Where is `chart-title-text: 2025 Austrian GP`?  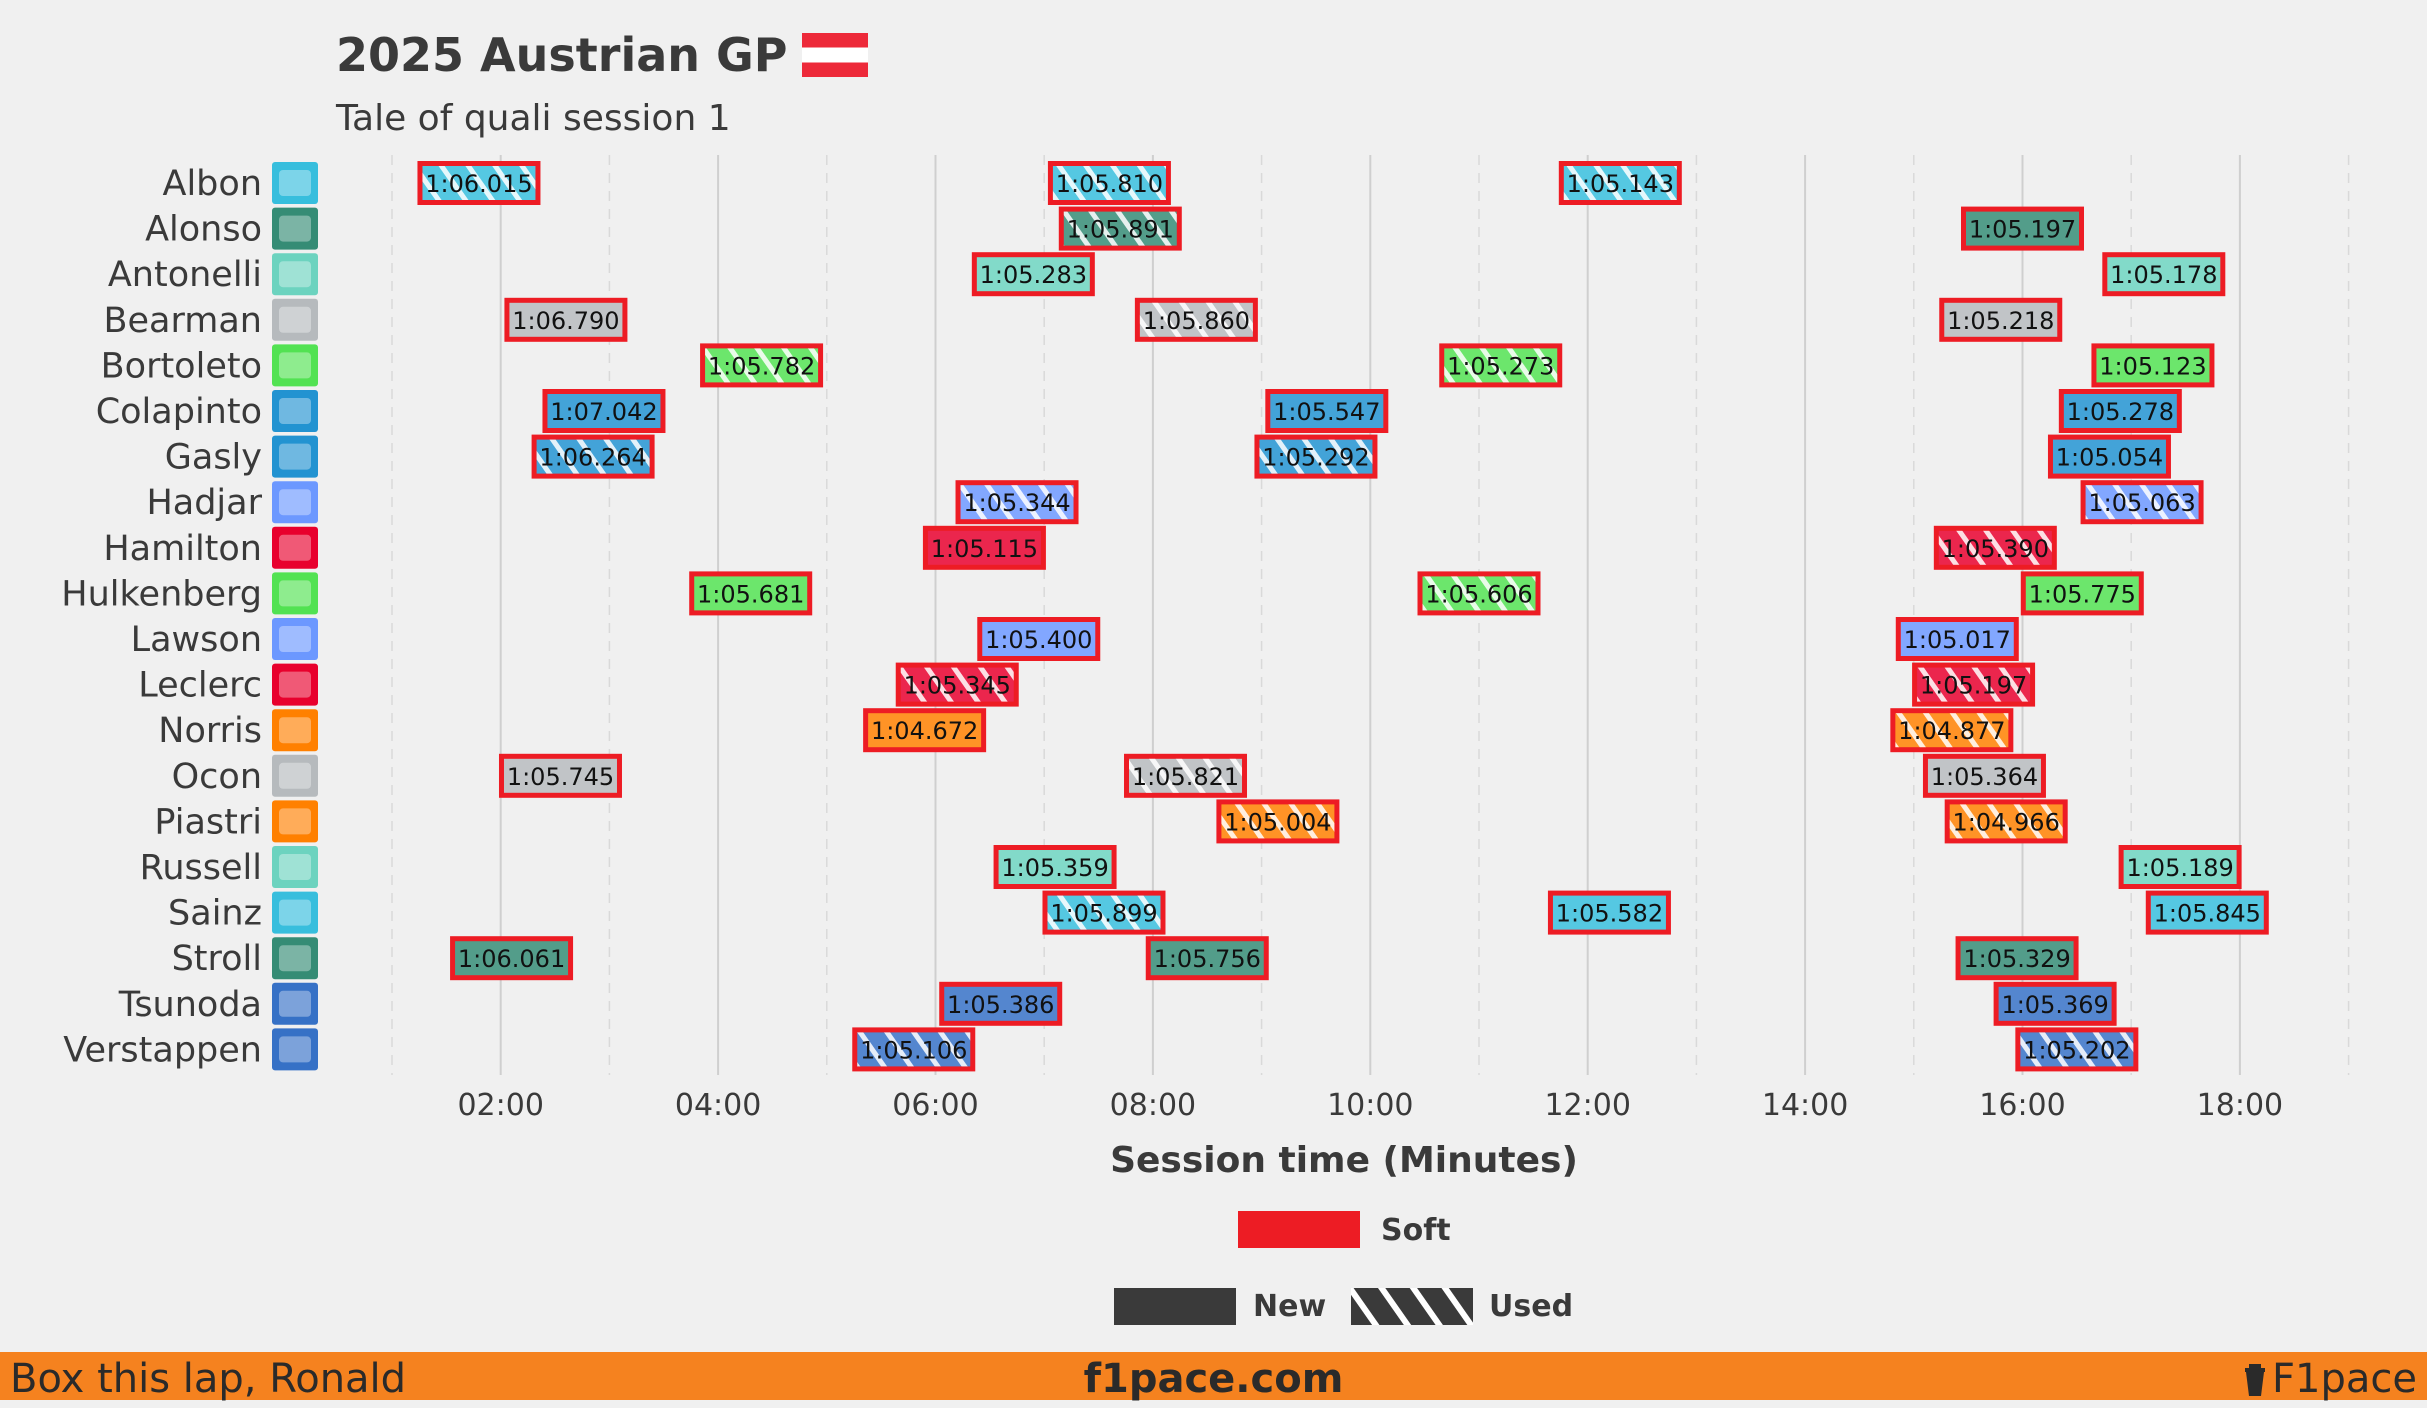
chart-title-text: 2025 Austrian GP is located at coordinates (562, 55).